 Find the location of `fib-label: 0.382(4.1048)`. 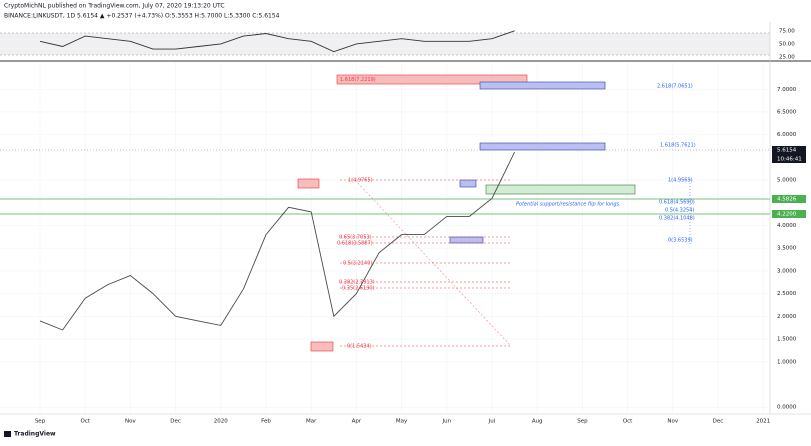

fib-label: 0.382(4.1048) is located at coordinates (677, 219).